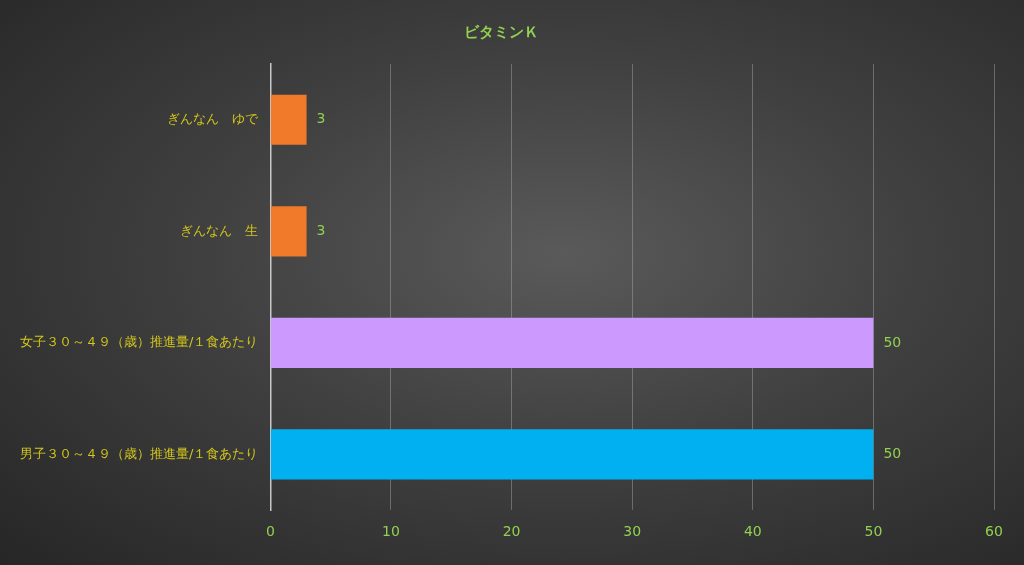 This screenshot has height=565, width=1024. Describe the element at coordinates (632, 531) in the screenshot. I see `x-tick-label: 30` at that location.